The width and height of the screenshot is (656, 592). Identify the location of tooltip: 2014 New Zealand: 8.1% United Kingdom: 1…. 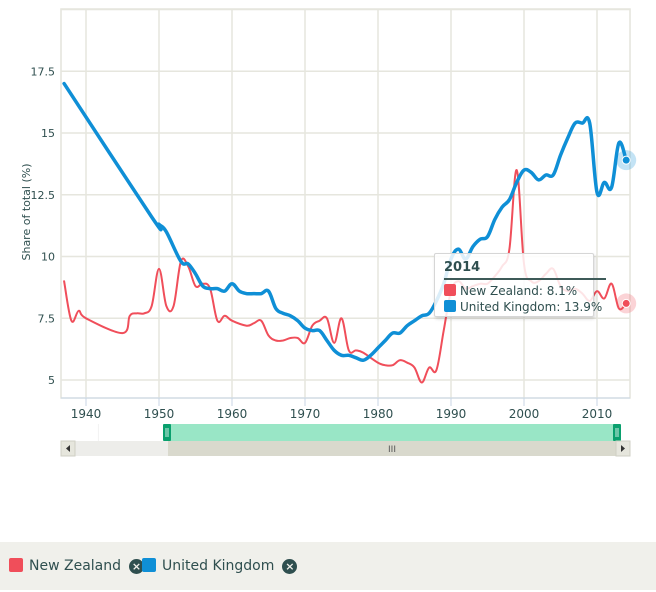
(520, 285).